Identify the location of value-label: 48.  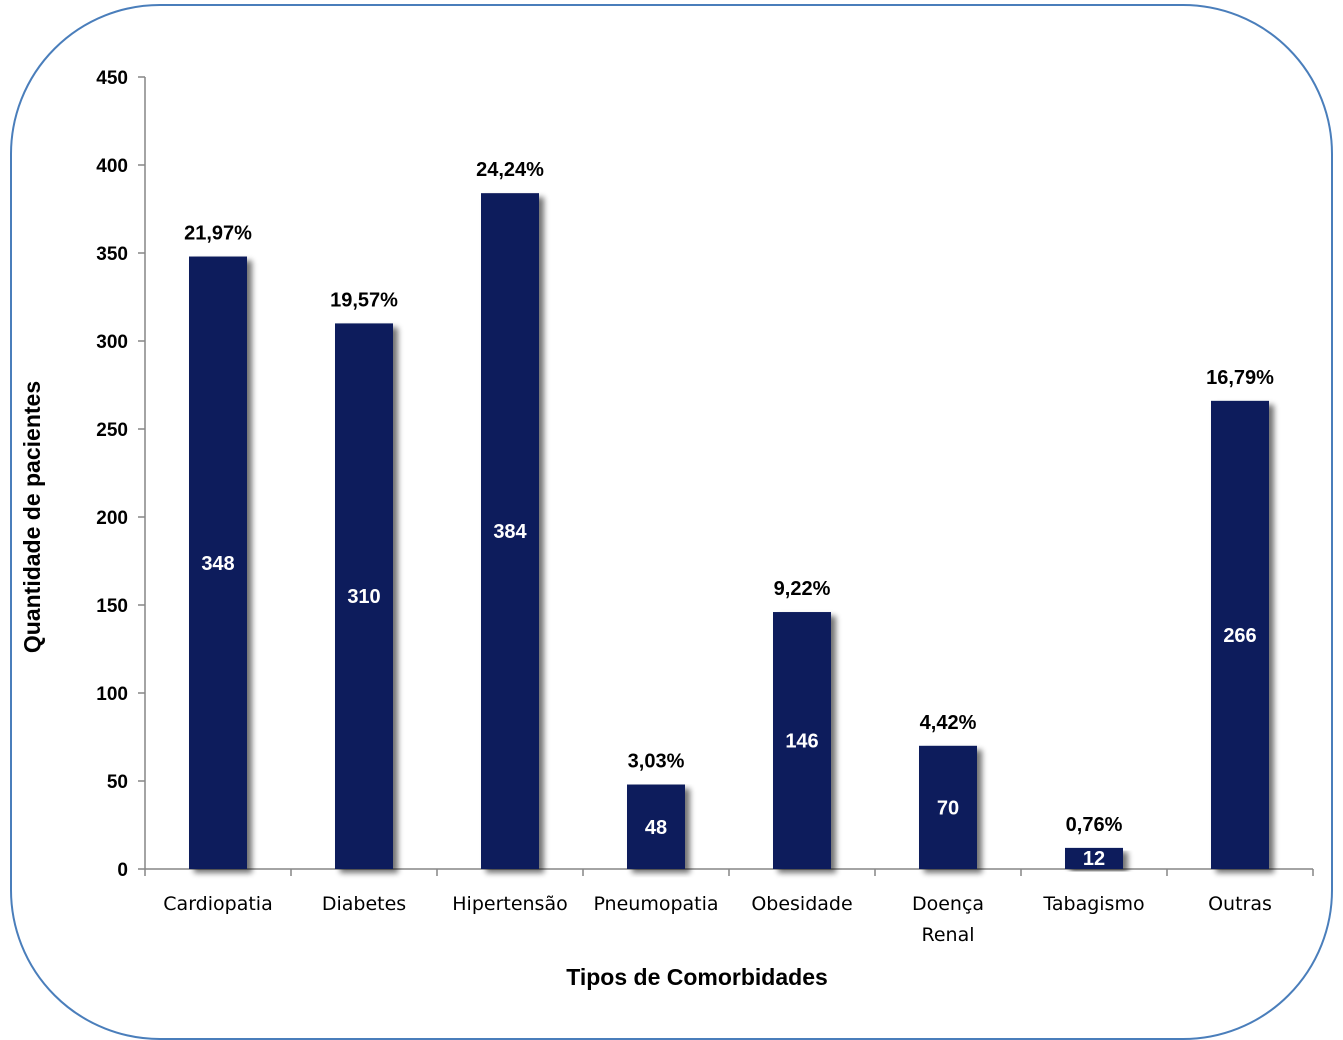
(656, 828).